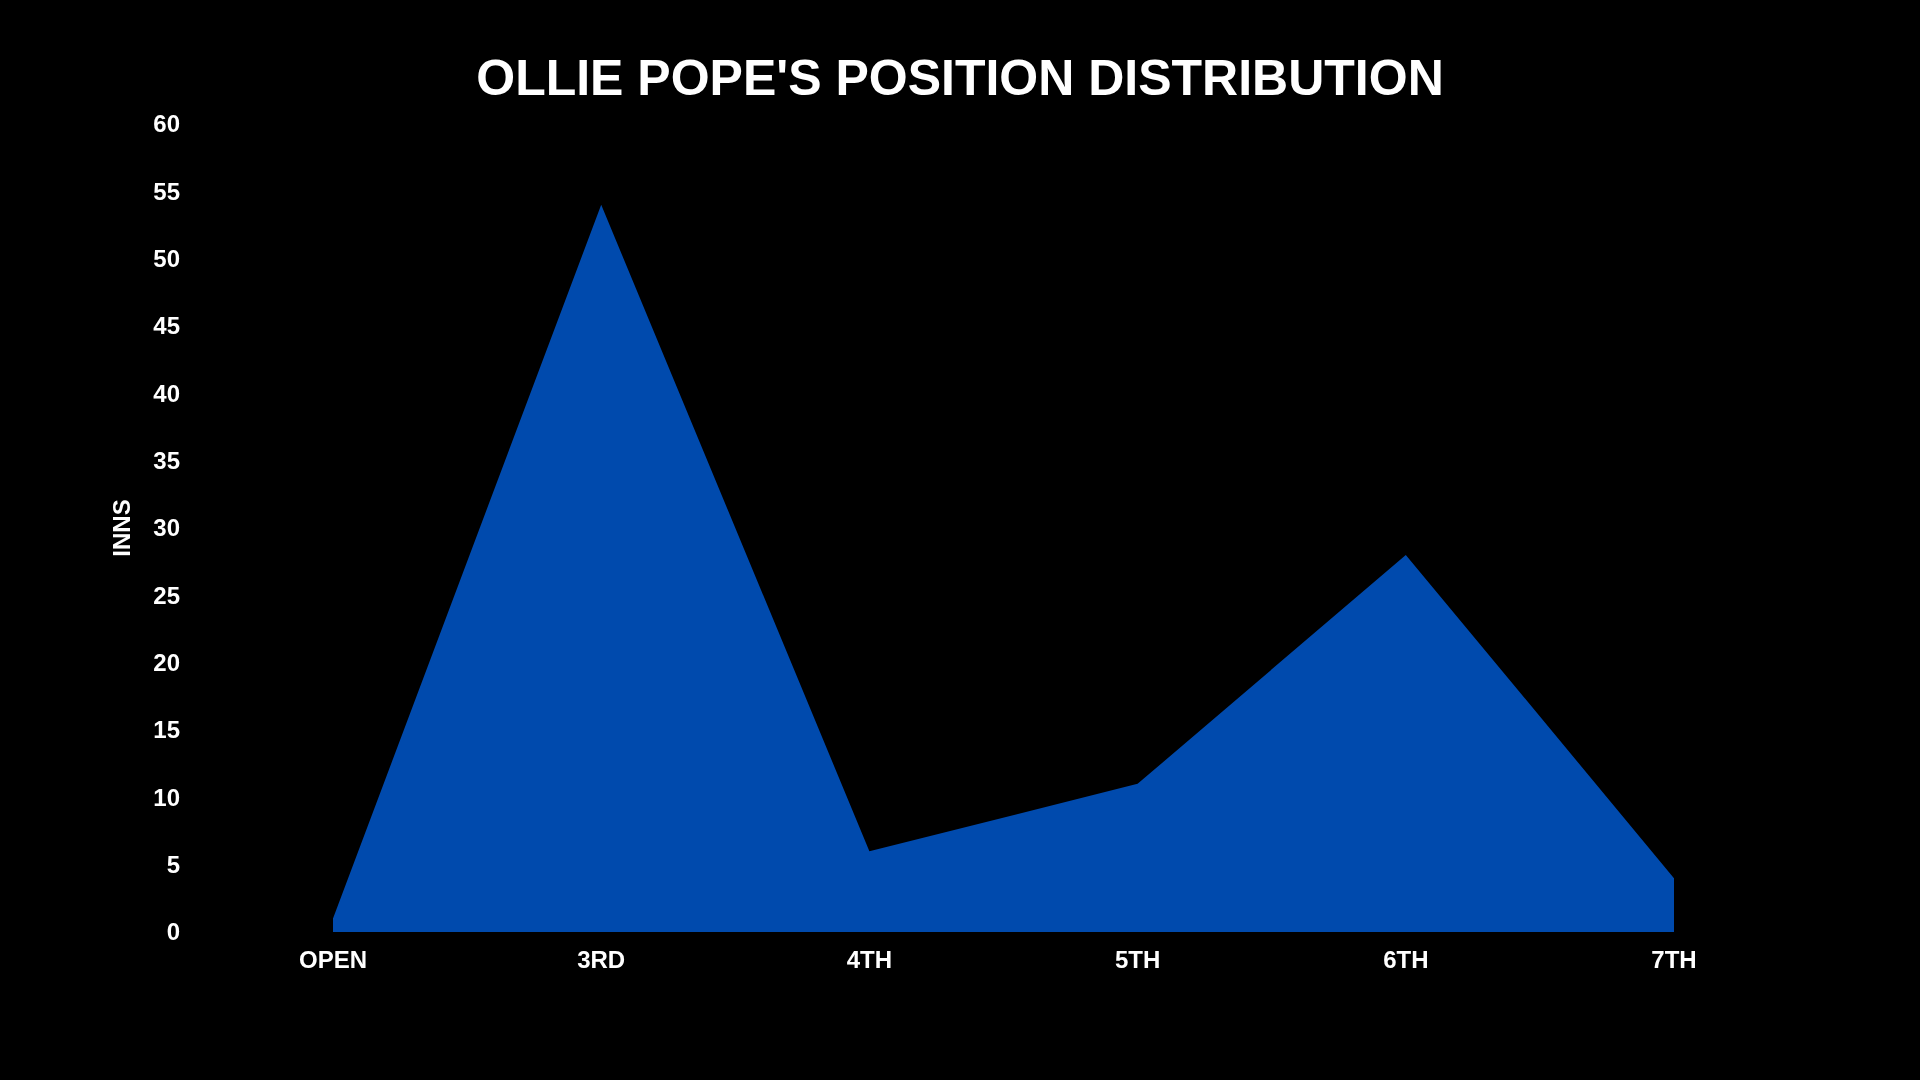 This screenshot has width=1920, height=1080. What do you see at coordinates (166, 393) in the screenshot?
I see `y-tick-label: 40` at bounding box center [166, 393].